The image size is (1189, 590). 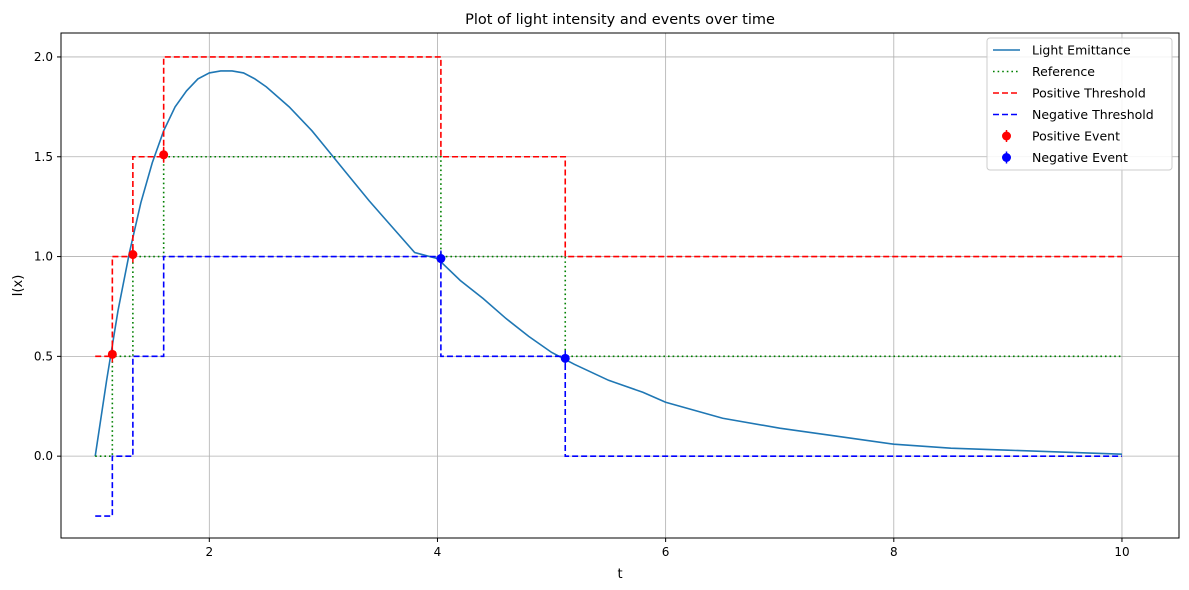 I want to click on y-axis-ticks: 0.0 0.5 1.0 1.5 2.0, so click(x=47, y=256).